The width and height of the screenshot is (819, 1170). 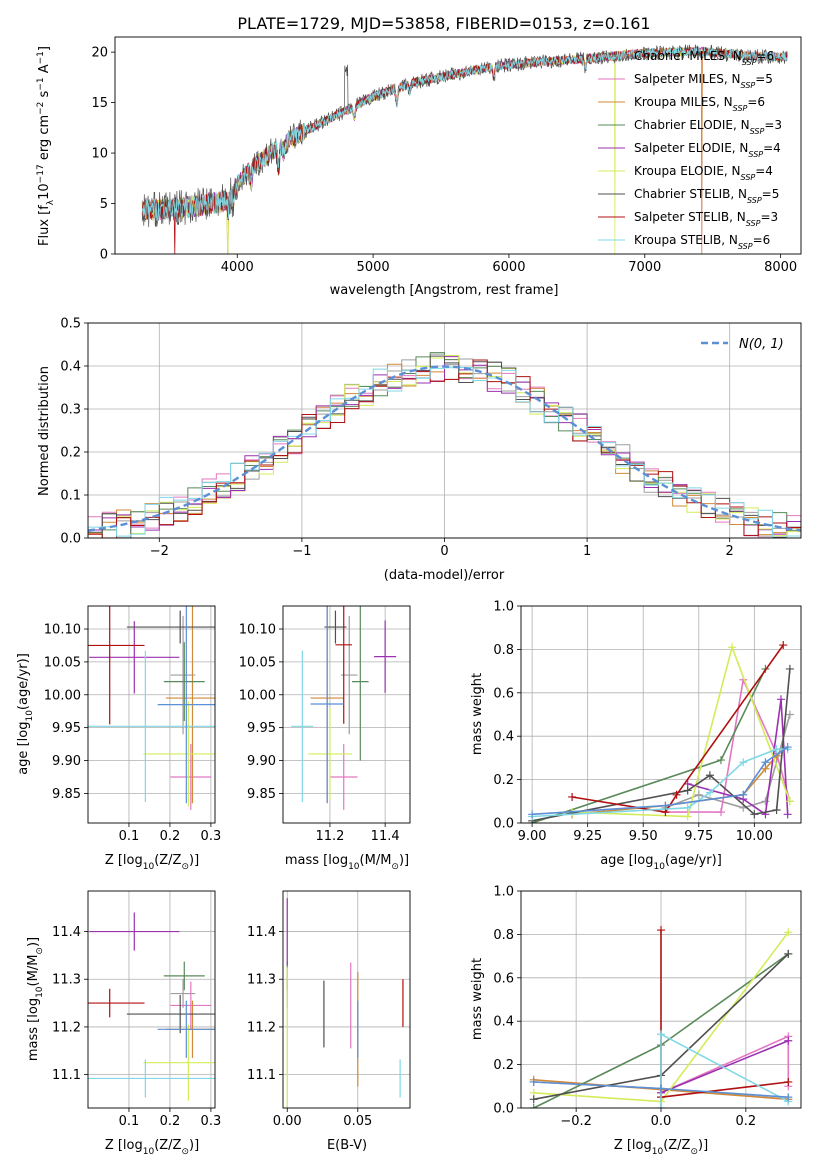 What do you see at coordinates (62, 662) in the screenshot?
I see `y-tick-label: 10.05` at bounding box center [62, 662].